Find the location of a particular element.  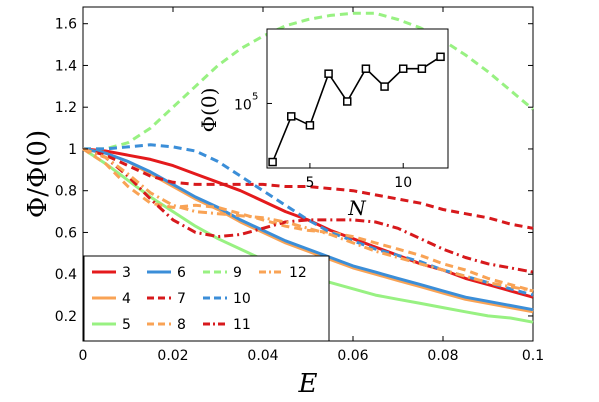

inset-x-ticks: 5 10 is located at coordinates (358, 177).